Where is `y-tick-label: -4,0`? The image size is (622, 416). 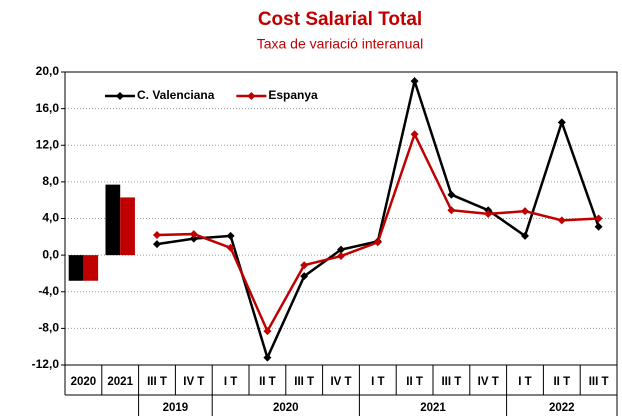
y-tick-label: -4,0 is located at coordinates (48, 291).